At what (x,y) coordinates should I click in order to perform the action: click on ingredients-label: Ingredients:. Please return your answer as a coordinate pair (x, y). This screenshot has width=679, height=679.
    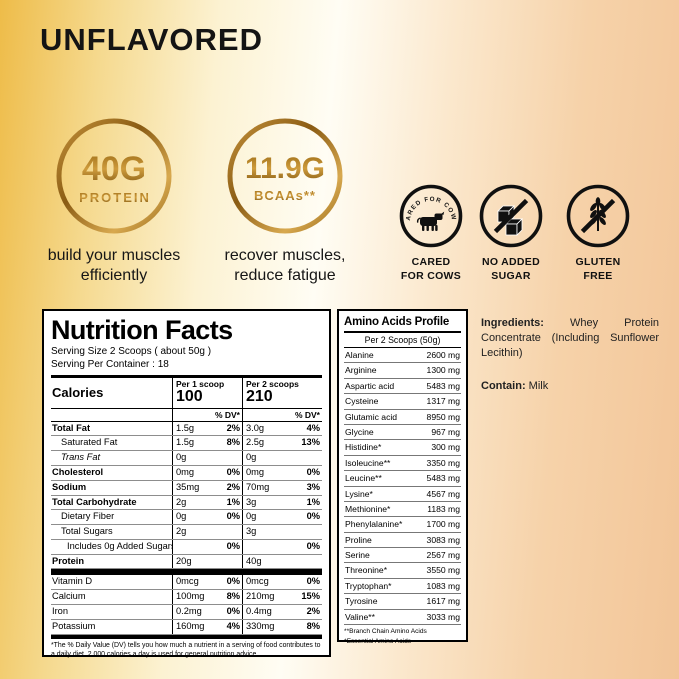
    Looking at the image, I should click on (512, 323).